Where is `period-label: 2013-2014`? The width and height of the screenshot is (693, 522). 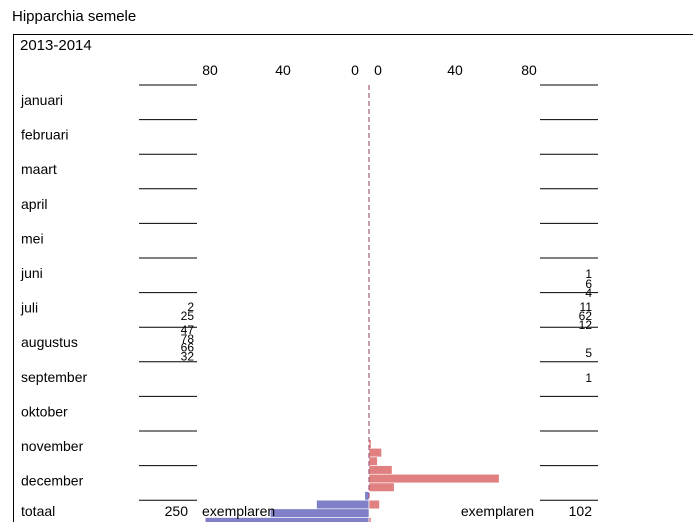 period-label: 2013-2014 is located at coordinates (56, 45).